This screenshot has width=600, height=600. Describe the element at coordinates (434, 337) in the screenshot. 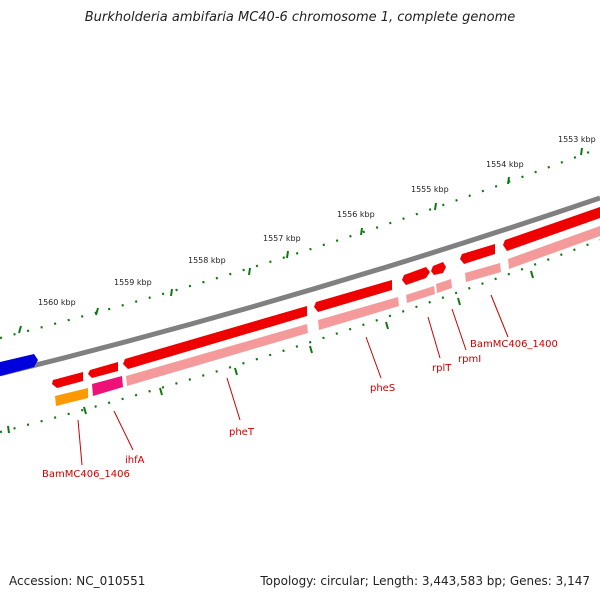

I see `leader-rplT` at that location.